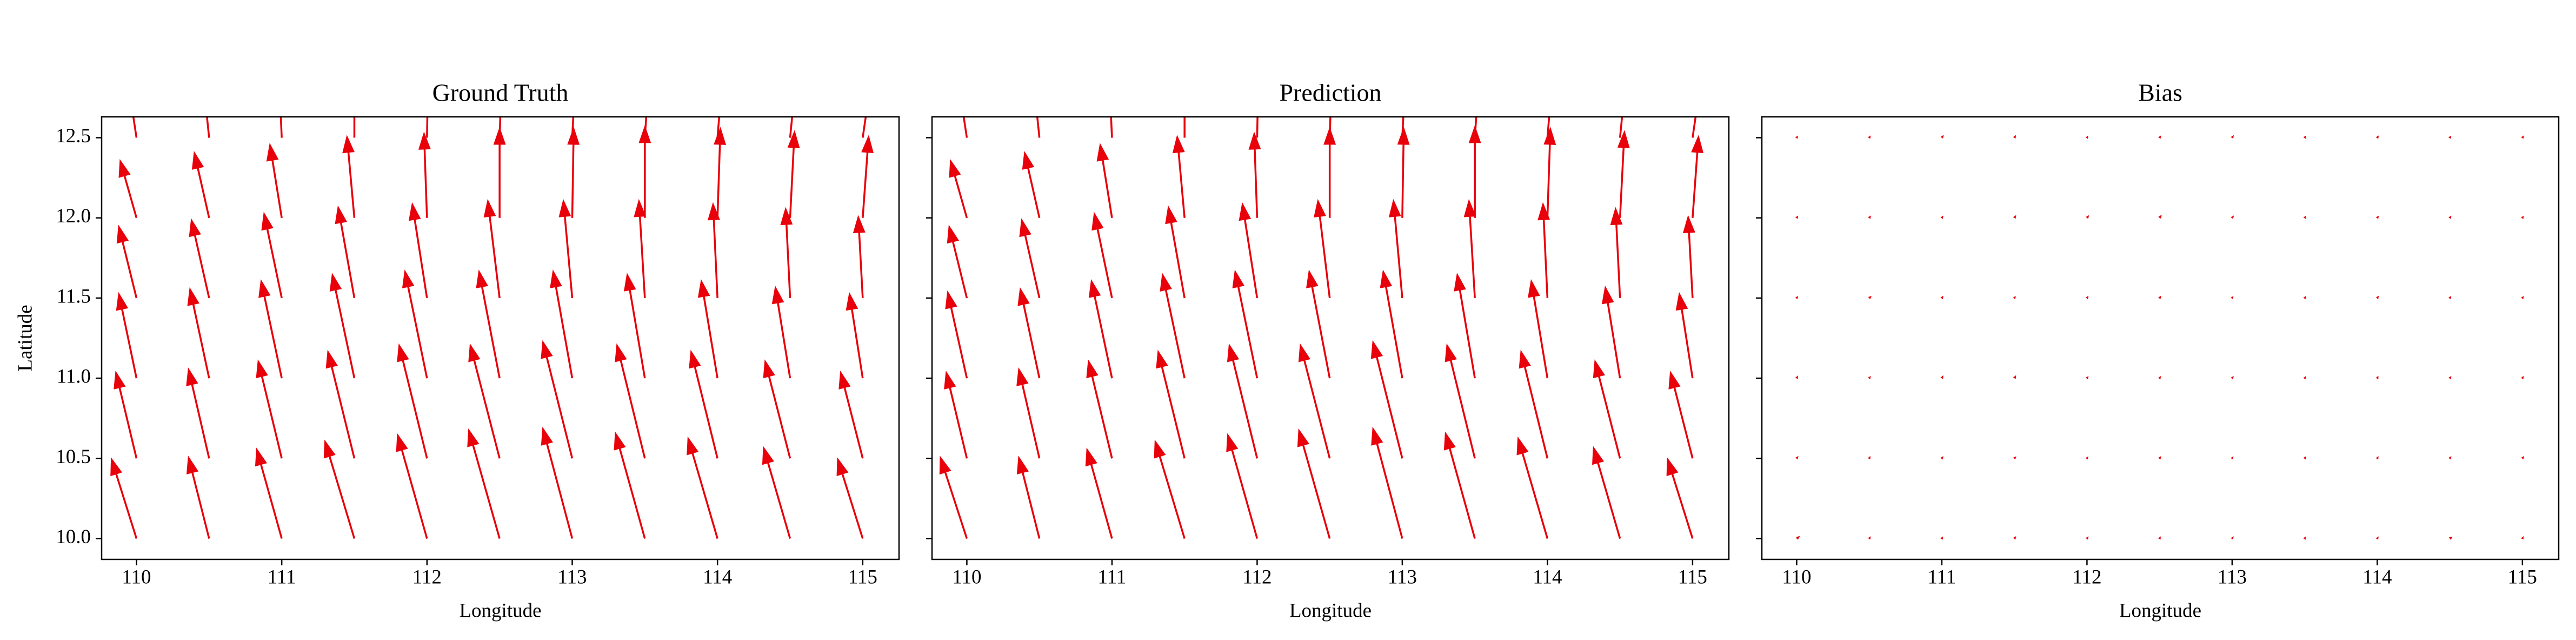  I want to click on y-tick-label: 12.5, so click(73, 136).